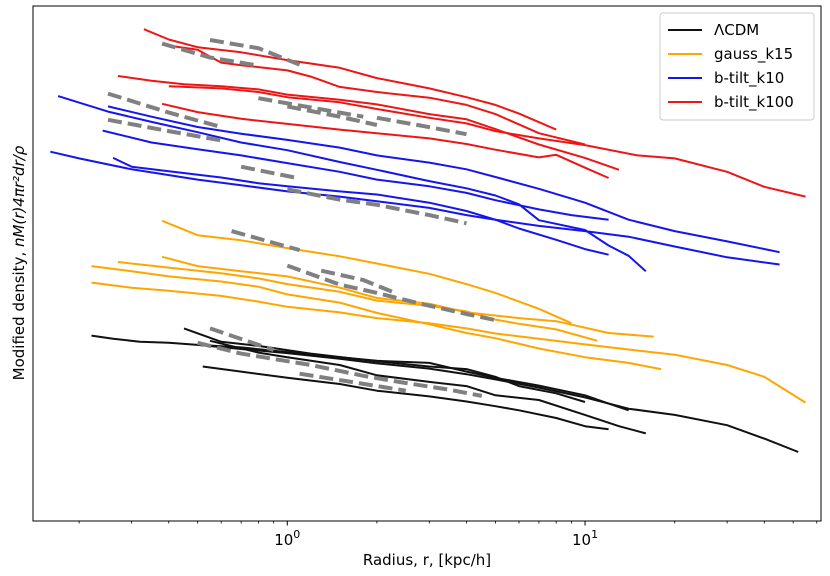 Image resolution: width=830 pixels, height=576 pixels. Describe the element at coordinates (749, 78) in the screenshot. I see `legend-label: b-tilt_k10` at that location.